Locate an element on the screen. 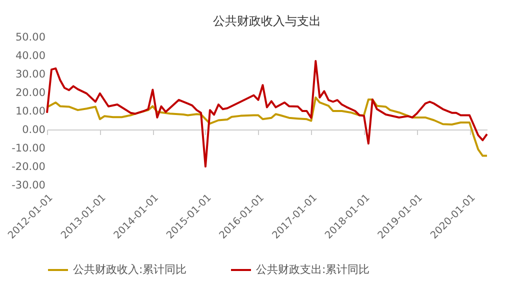 This screenshot has height=297, width=519. y-tick-label: -20.00 is located at coordinates (29, 167).